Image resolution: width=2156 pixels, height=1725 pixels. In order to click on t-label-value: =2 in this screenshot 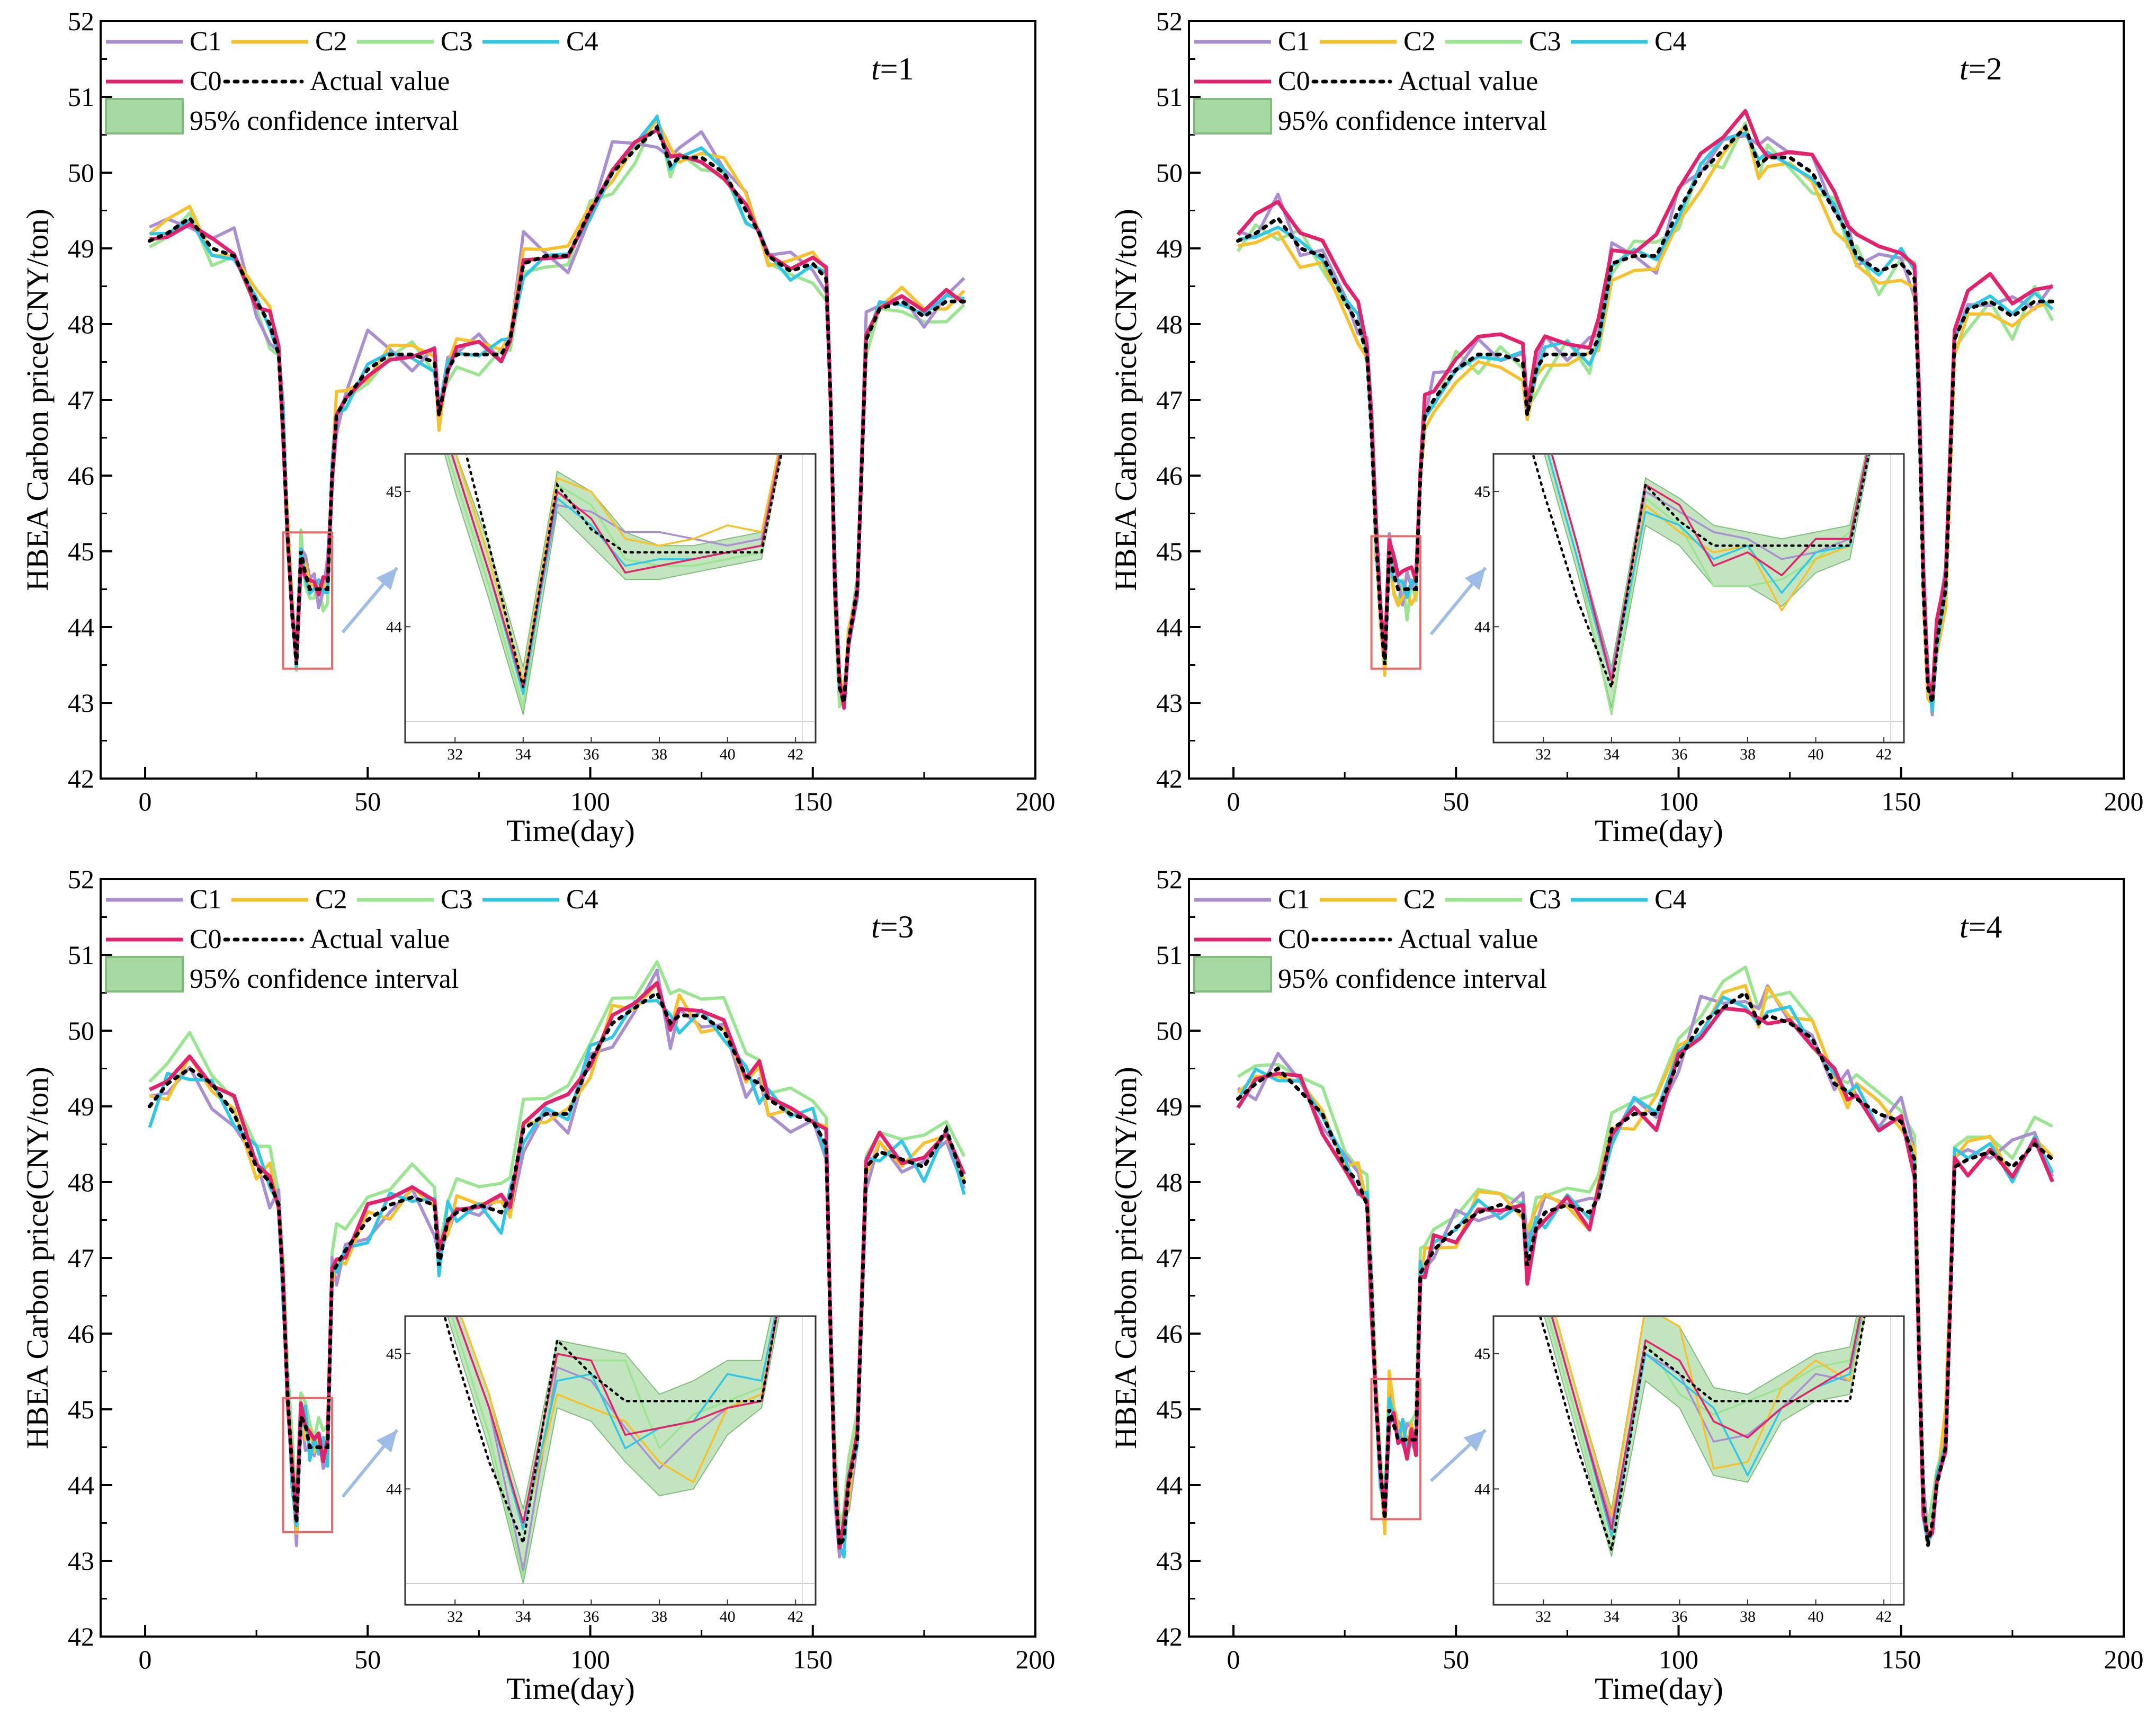, I will do `click(1985, 68)`.